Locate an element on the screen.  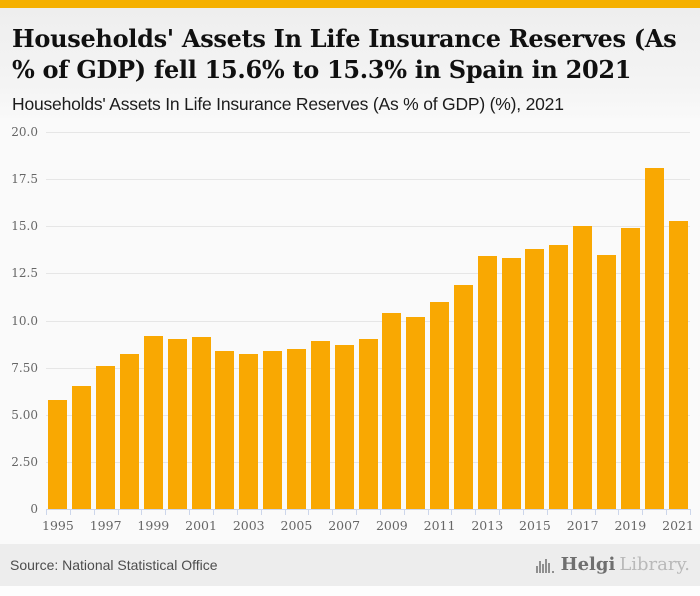
x-axis-label: 2015 is located at coordinates (535, 525).